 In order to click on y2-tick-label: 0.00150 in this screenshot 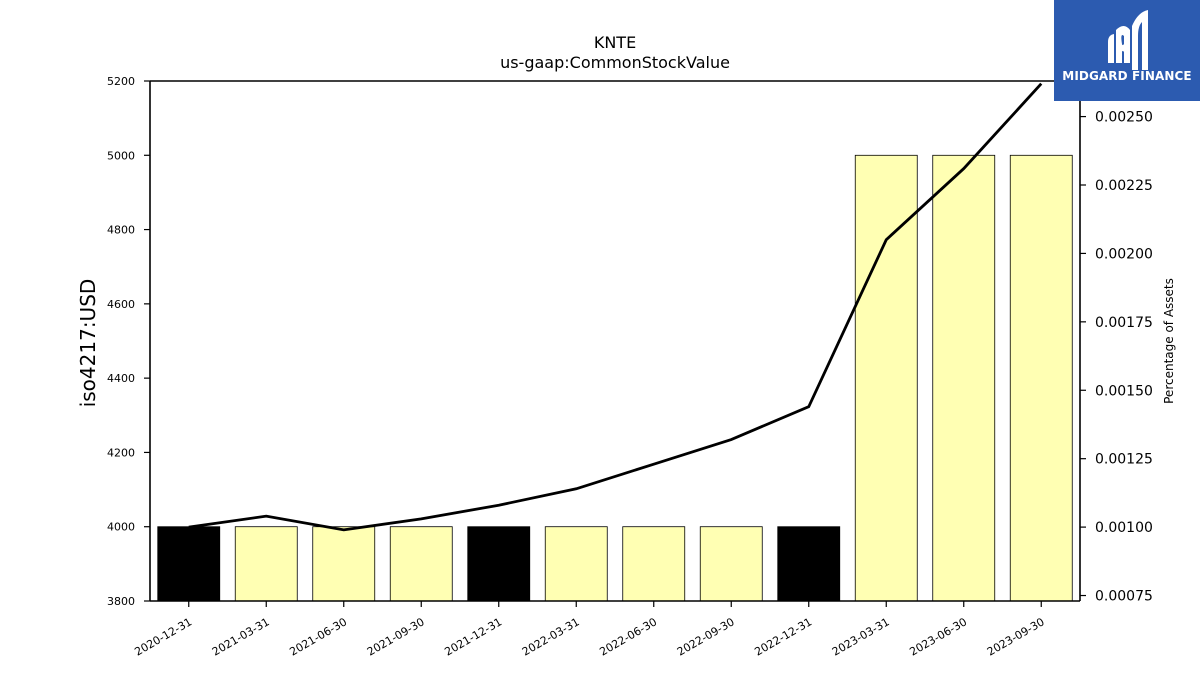, I will do `click(1124, 391)`.